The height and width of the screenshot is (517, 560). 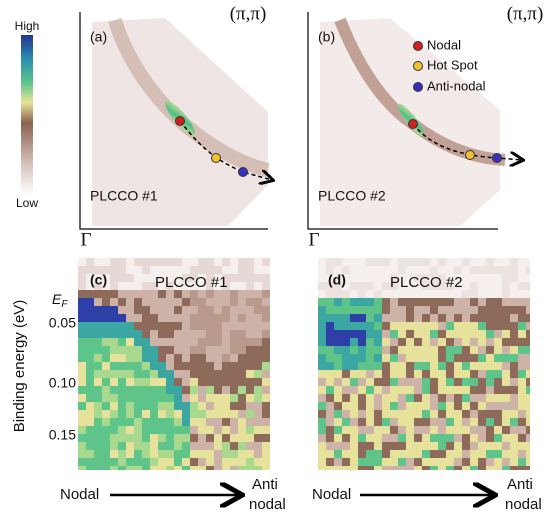 What do you see at coordinates (418, 66) in the screenshot?
I see `legend-dot` at bounding box center [418, 66].